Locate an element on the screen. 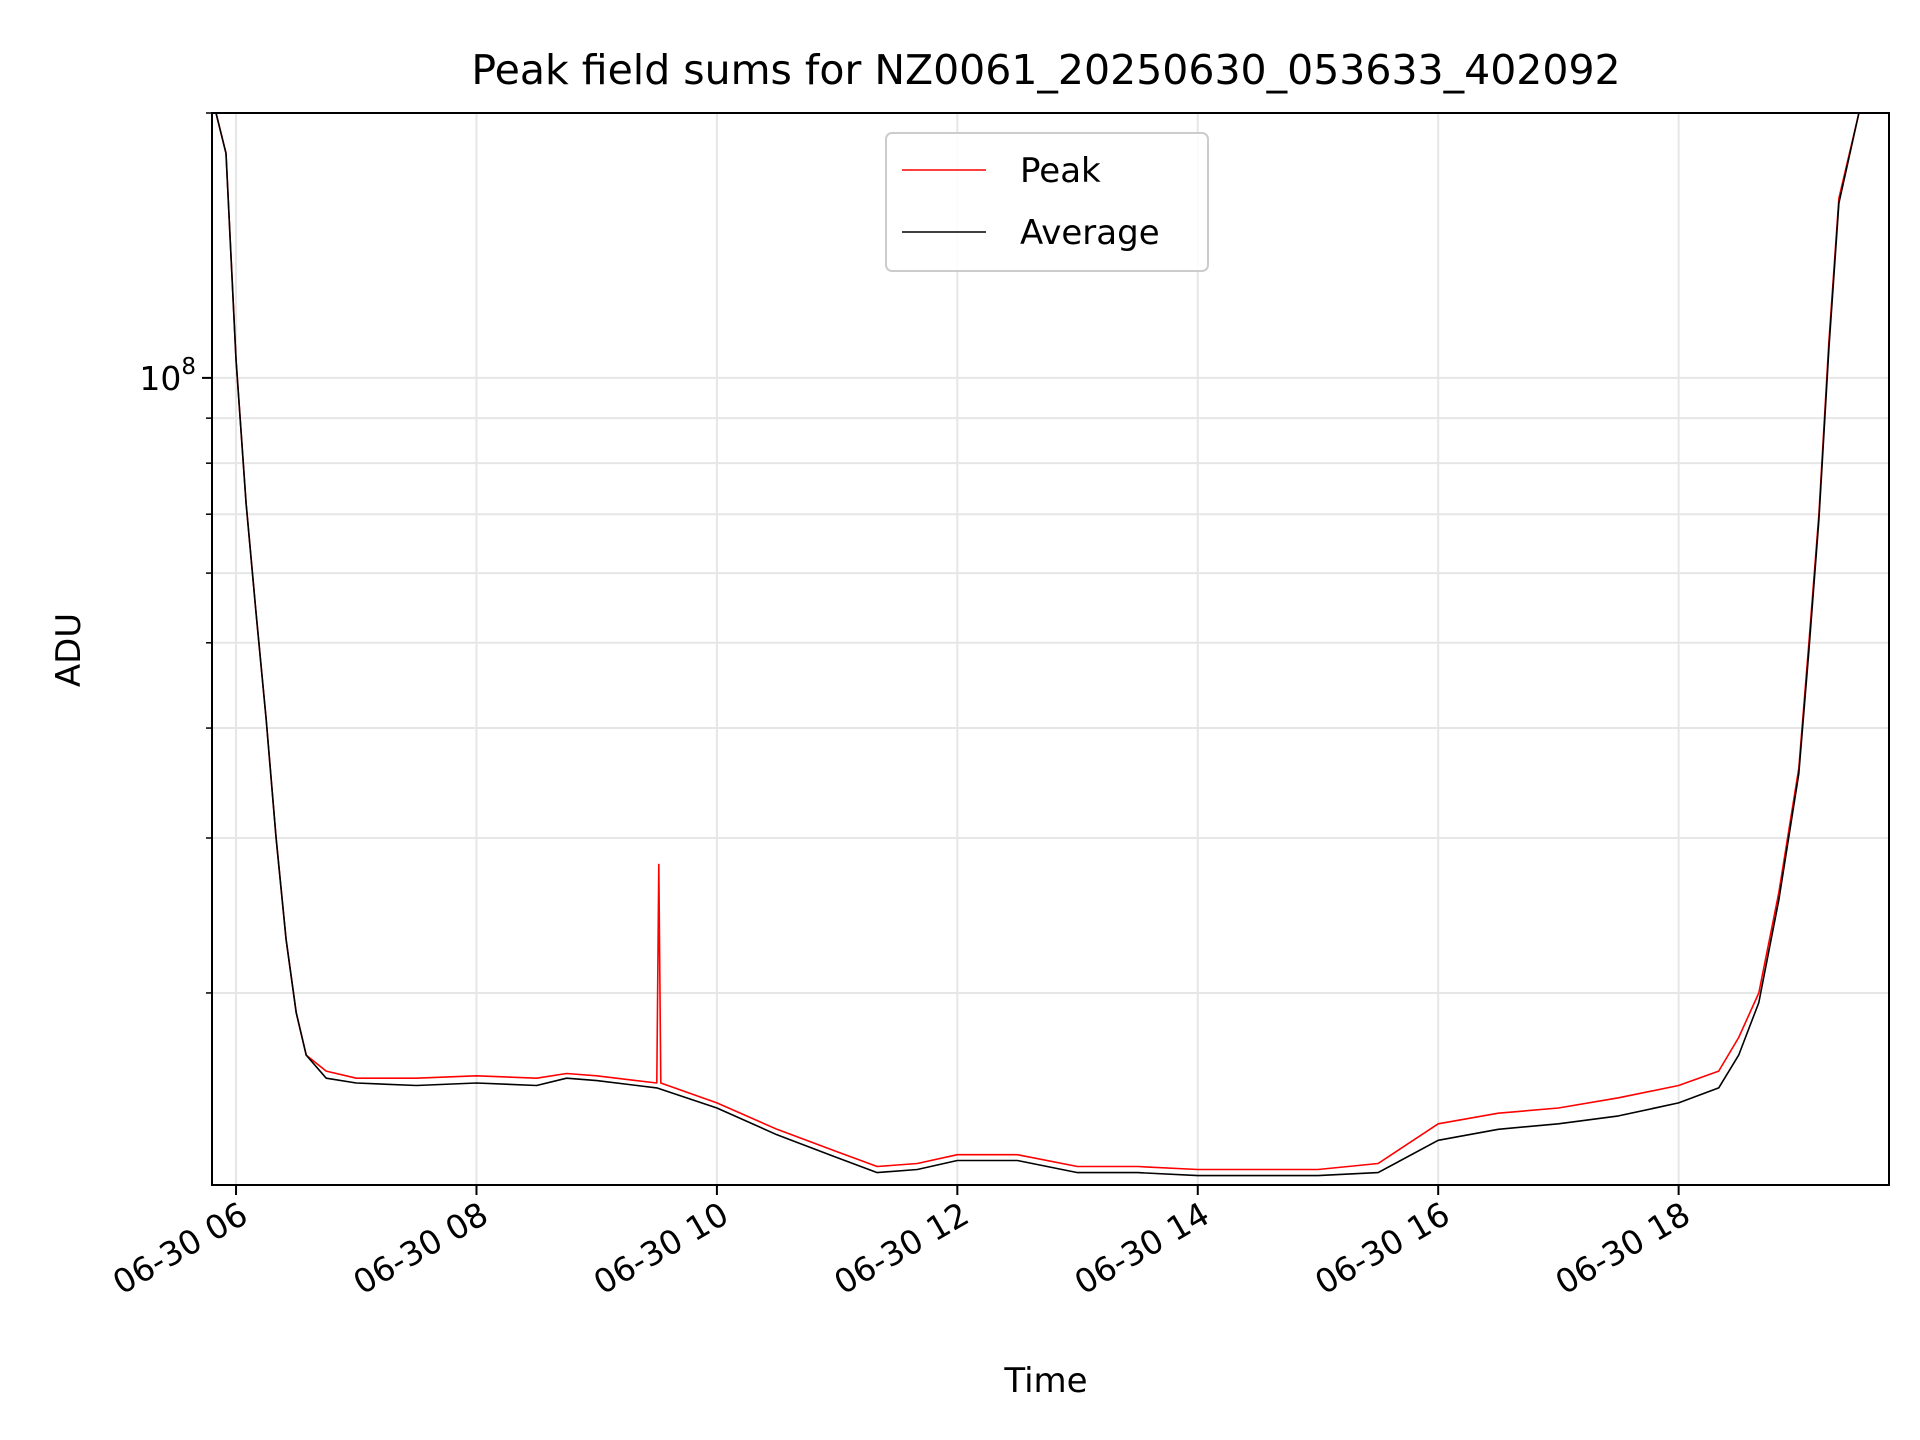 This screenshot has height=1440, width=1920. legend-box is located at coordinates (1047, 202).